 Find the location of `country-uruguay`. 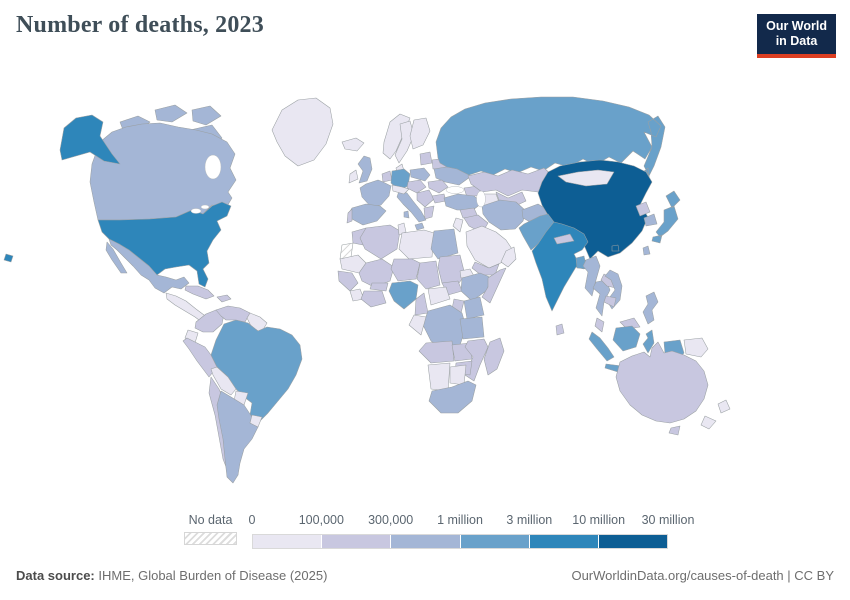

country-uruguay is located at coordinates (256, 421).